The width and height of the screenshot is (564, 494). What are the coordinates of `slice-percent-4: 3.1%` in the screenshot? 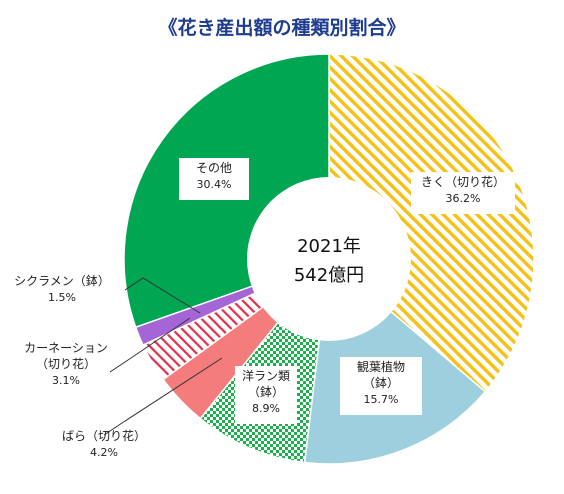 It's located at (66, 380).